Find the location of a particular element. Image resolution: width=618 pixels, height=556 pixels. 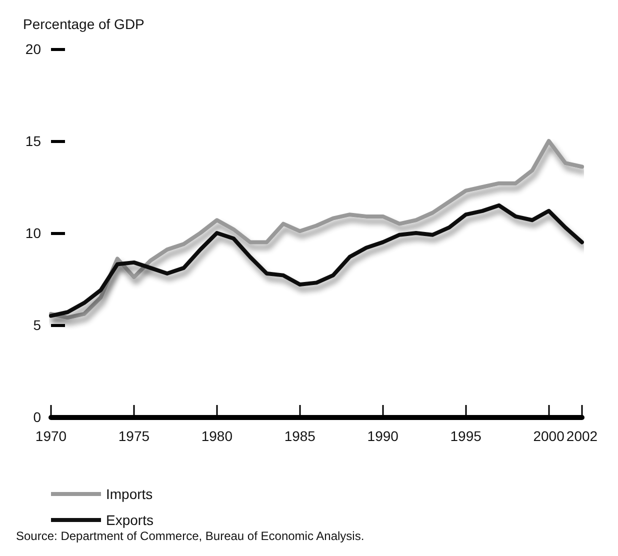

y-tick-label: 20 is located at coordinates (33, 49).